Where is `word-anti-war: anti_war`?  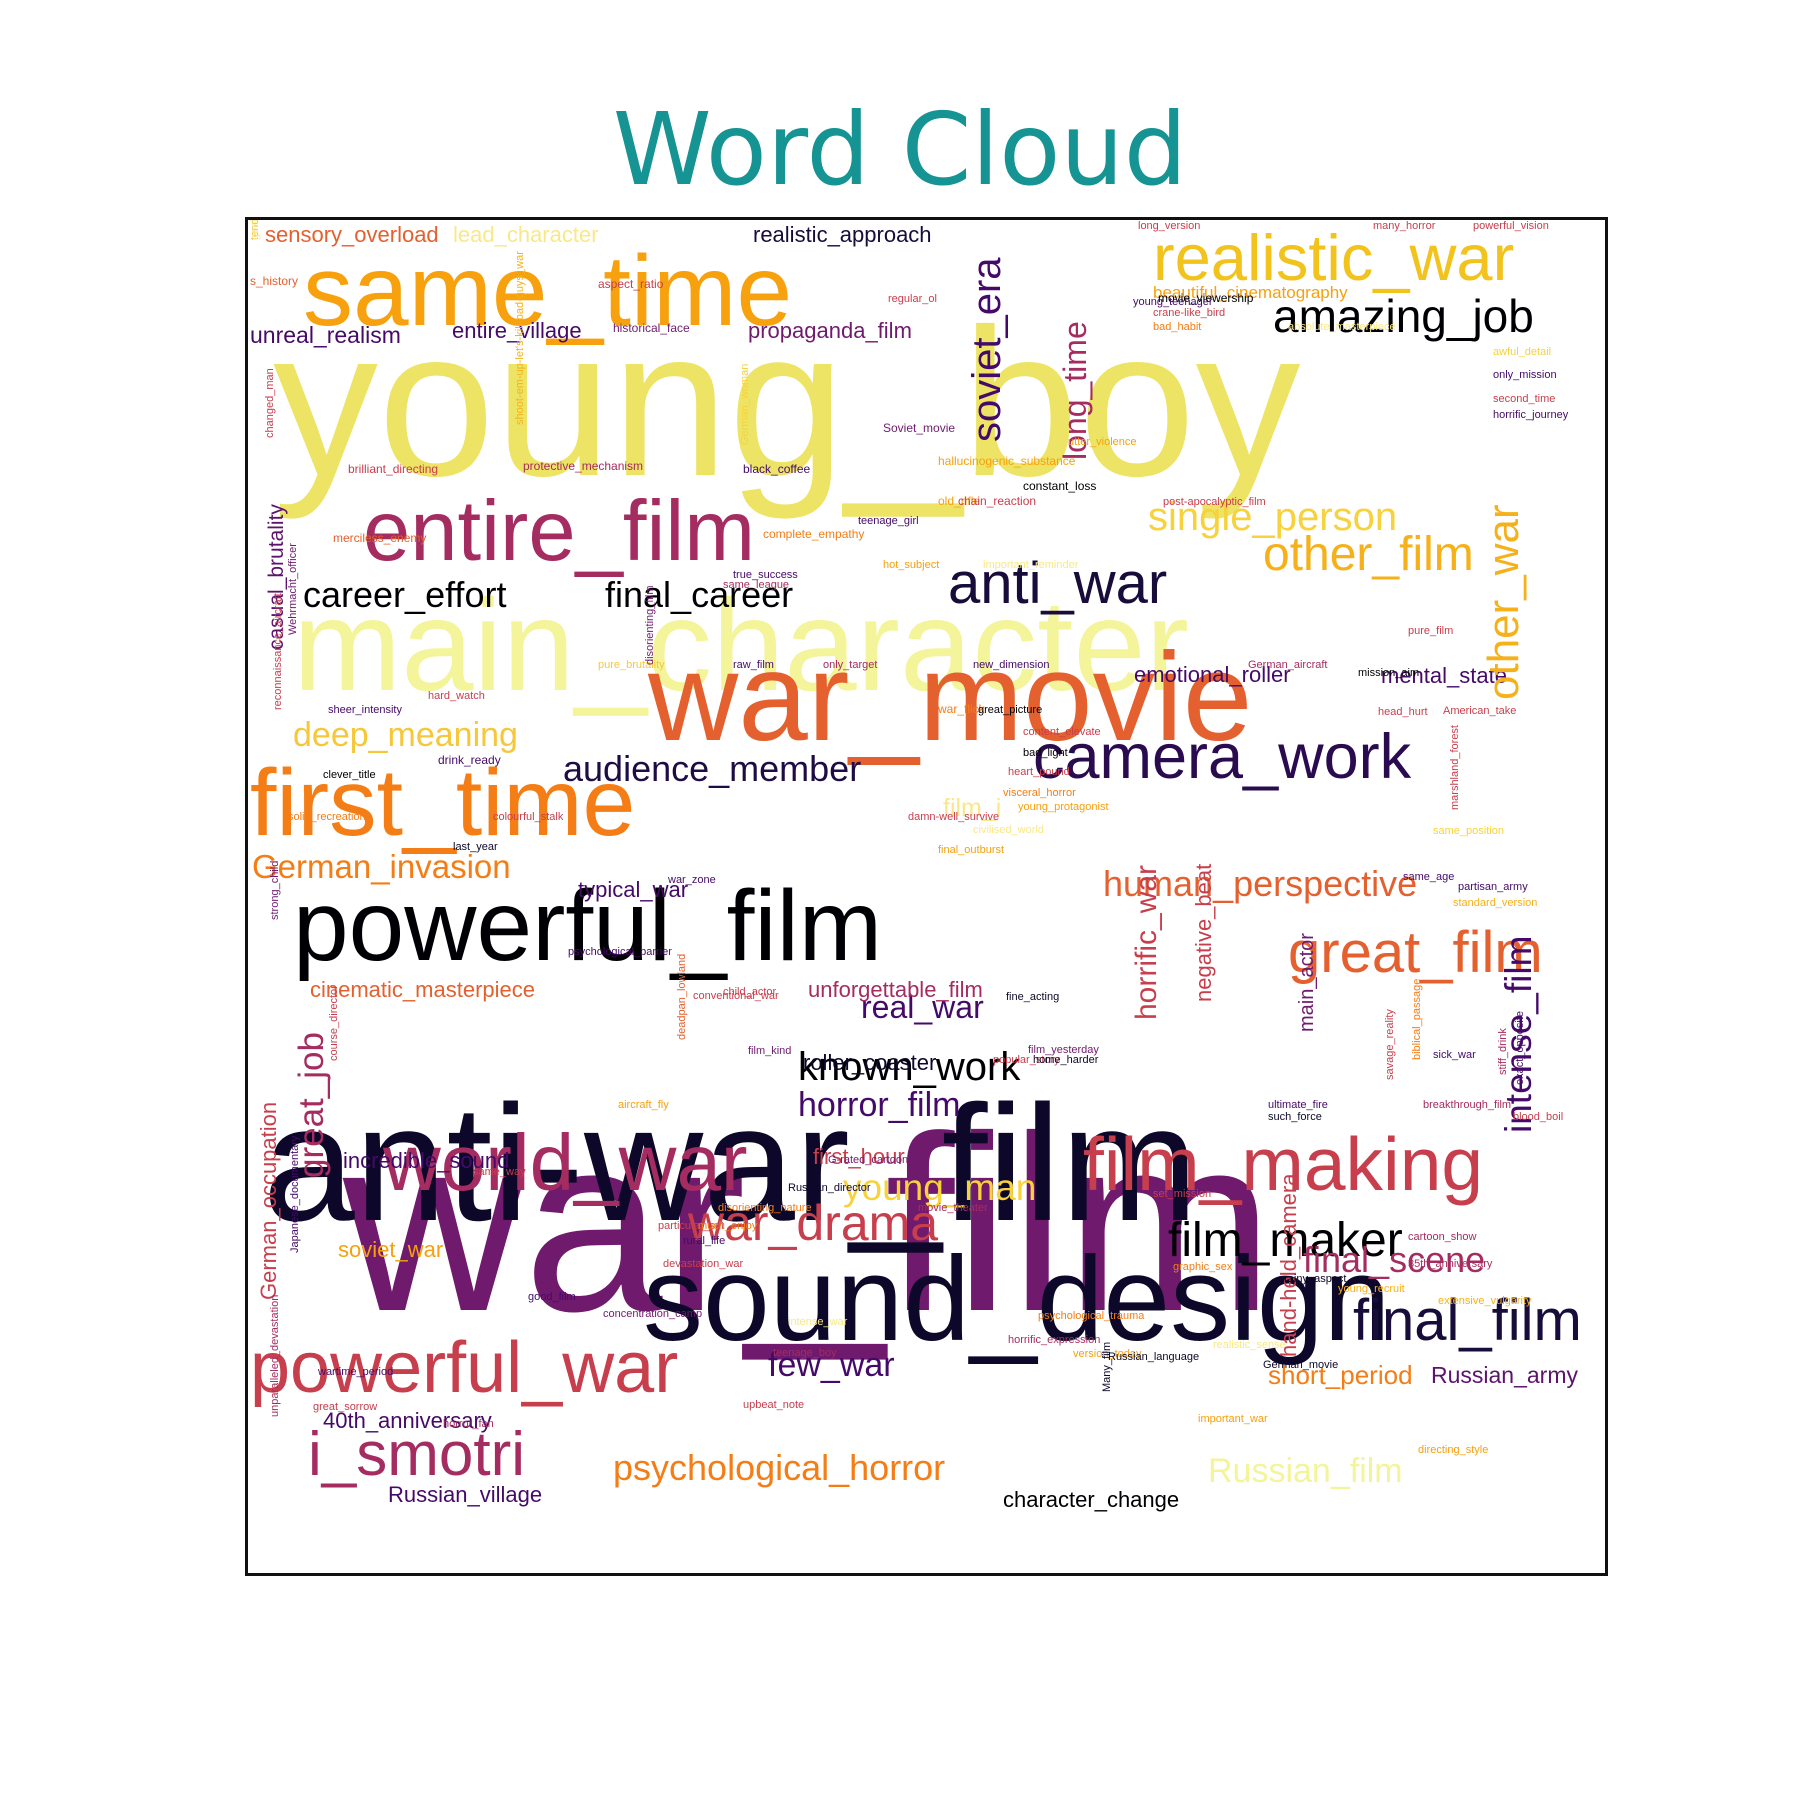
word-anti-war: anti_war is located at coordinates (1057, 583).